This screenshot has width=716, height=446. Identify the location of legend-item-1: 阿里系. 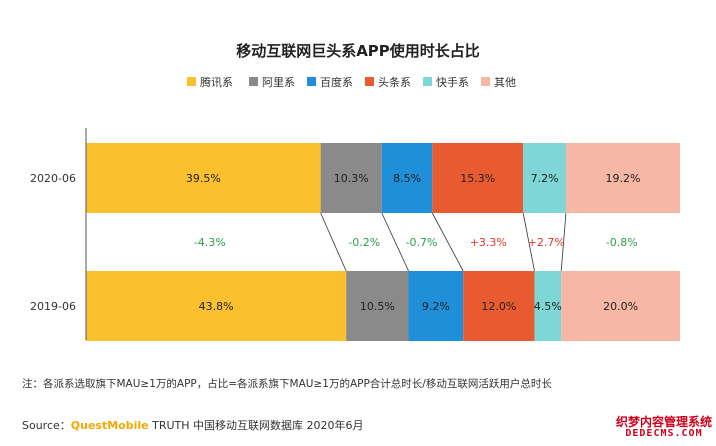
(272, 82).